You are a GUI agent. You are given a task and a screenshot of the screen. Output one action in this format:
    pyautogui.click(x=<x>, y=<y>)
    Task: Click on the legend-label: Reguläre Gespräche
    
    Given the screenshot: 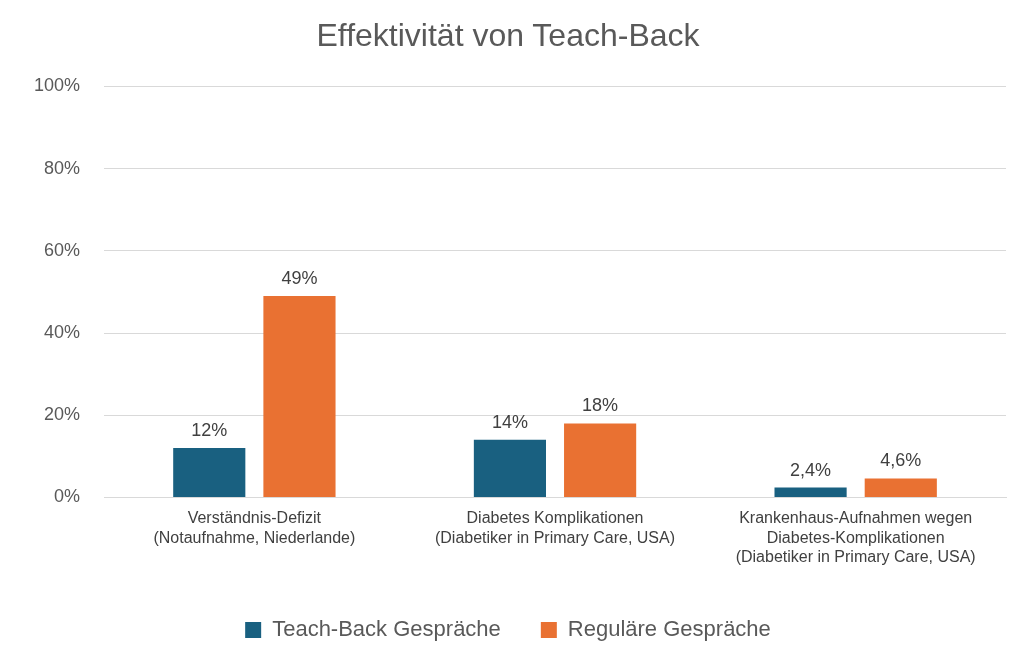 What is the action you would take?
    pyautogui.click(x=669, y=629)
    